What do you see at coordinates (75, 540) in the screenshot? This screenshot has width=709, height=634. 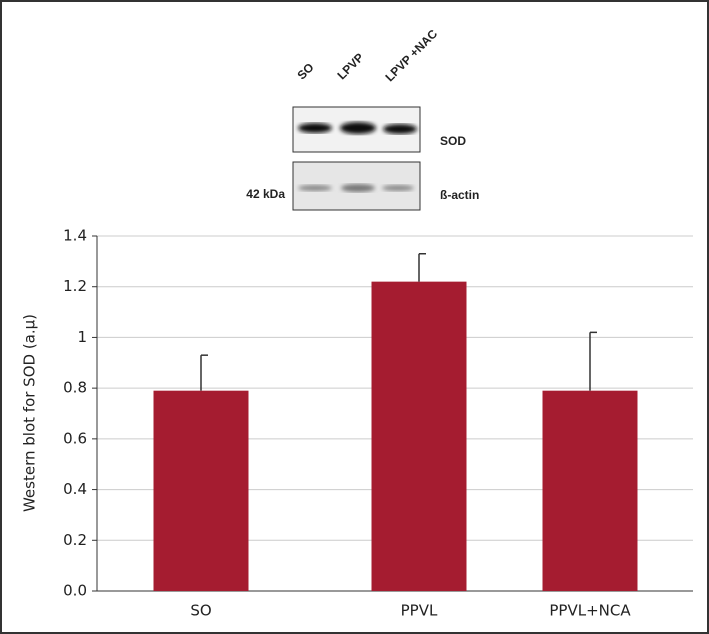 I see `y-tick-label: 0.2` at bounding box center [75, 540].